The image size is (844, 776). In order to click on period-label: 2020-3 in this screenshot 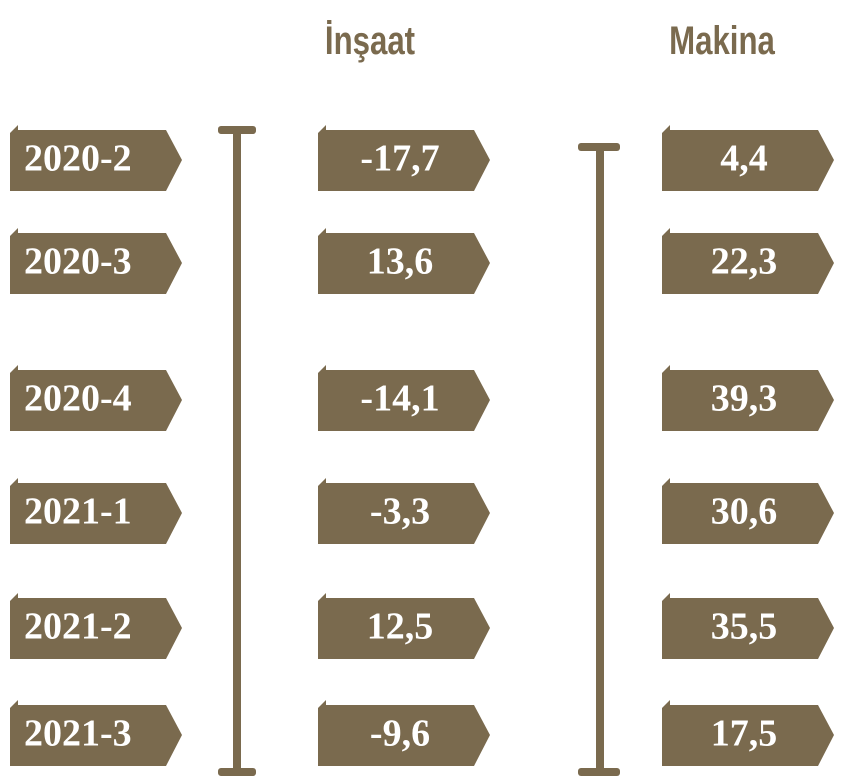, I will do `click(78, 262)`.